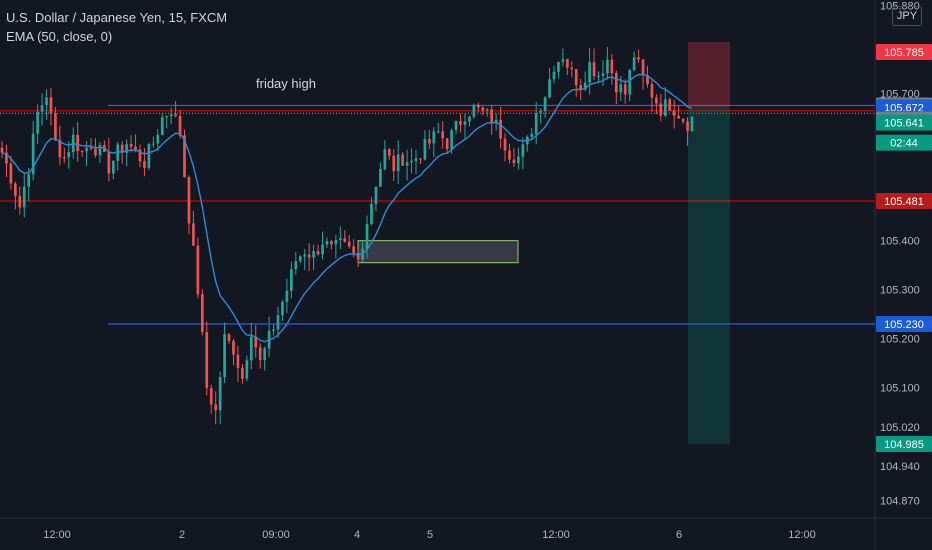  Describe the element at coordinates (900, 467) in the screenshot. I see `y-tick-label: 104.940` at that location.